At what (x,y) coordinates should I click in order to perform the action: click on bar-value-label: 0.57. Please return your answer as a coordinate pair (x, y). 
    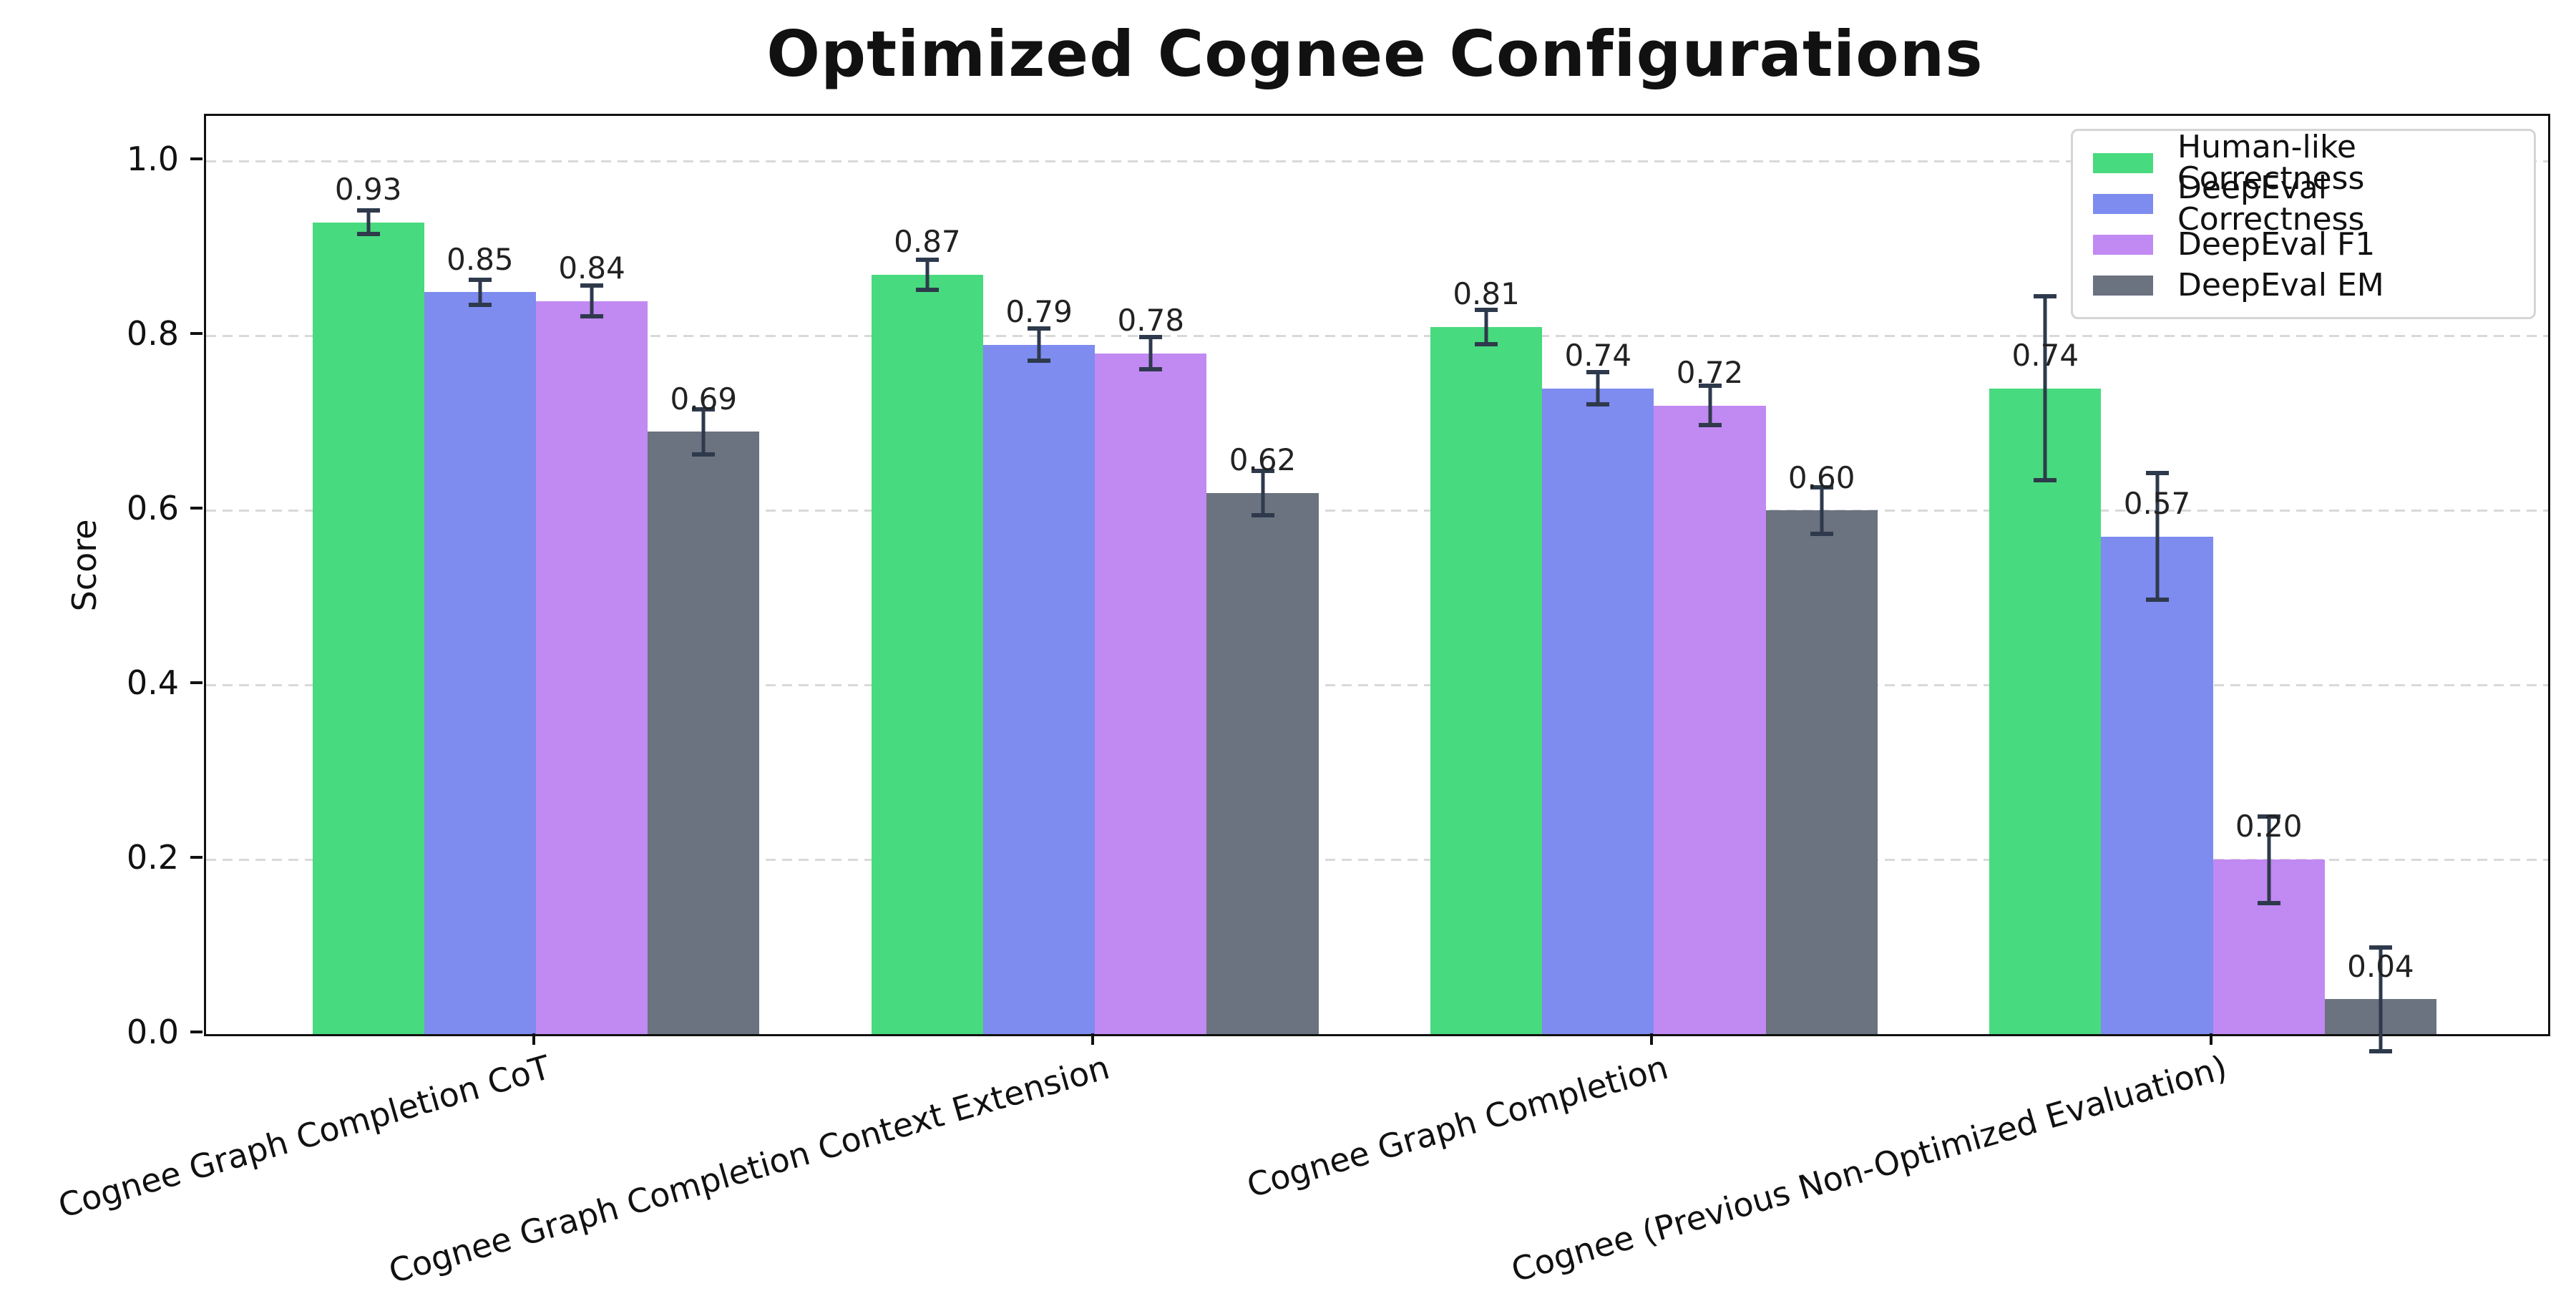
    Looking at the image, I should click on (2157, 504).